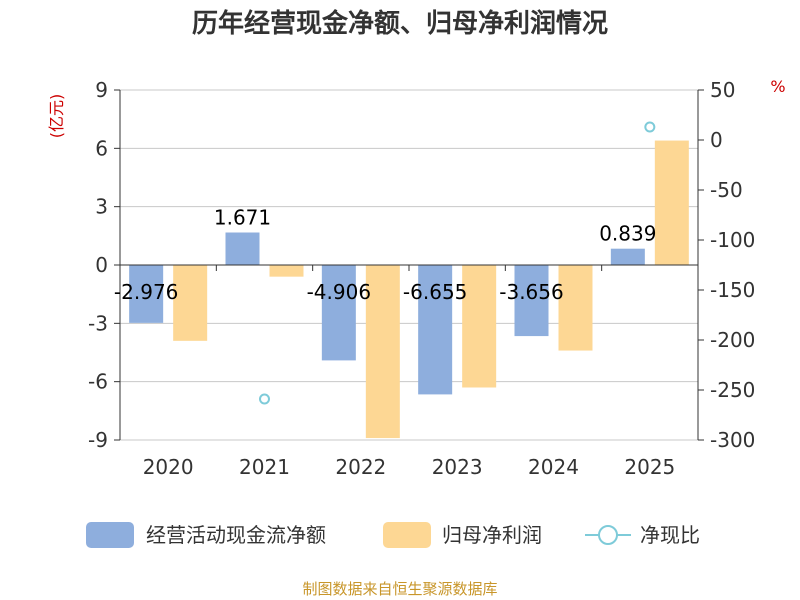  I want to click on right-tick-label: 50, so click(722, 90).